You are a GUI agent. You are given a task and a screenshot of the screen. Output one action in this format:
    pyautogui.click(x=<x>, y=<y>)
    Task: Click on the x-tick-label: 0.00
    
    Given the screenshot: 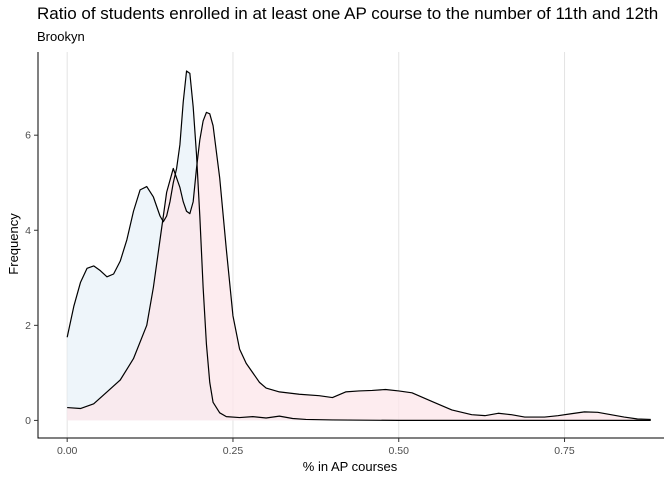 What is the action you would take?
    pyautogui.click(x=67, y=451)
    